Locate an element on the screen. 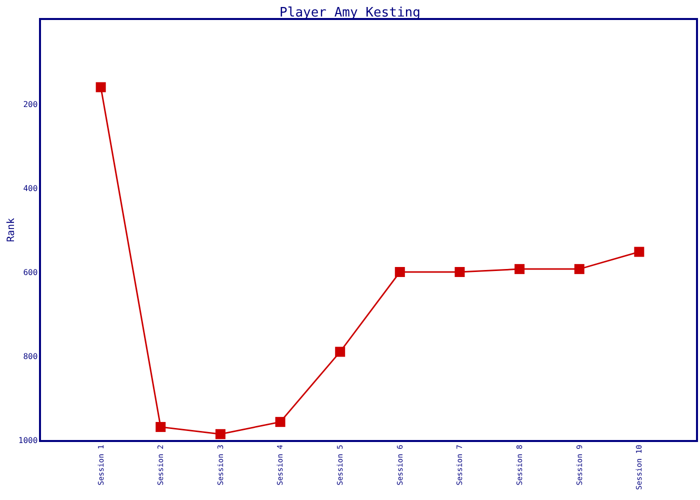 The image size is (700, 500). y-axis-title: Rank is located at coordinates (11, 230).